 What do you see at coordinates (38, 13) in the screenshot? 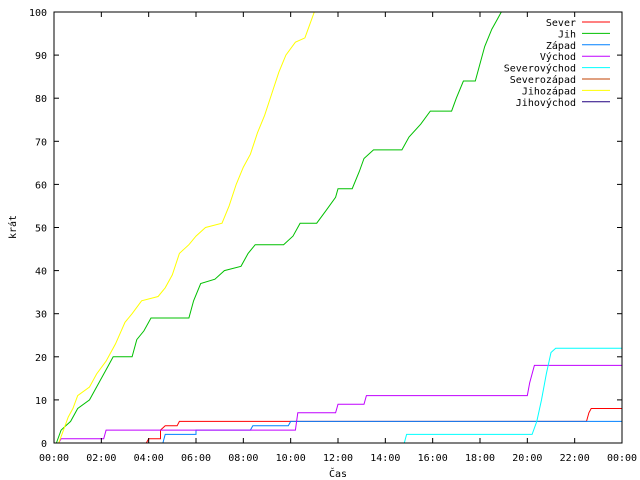
I see `y-tick-label: 100` at bounding box center [38, 13].